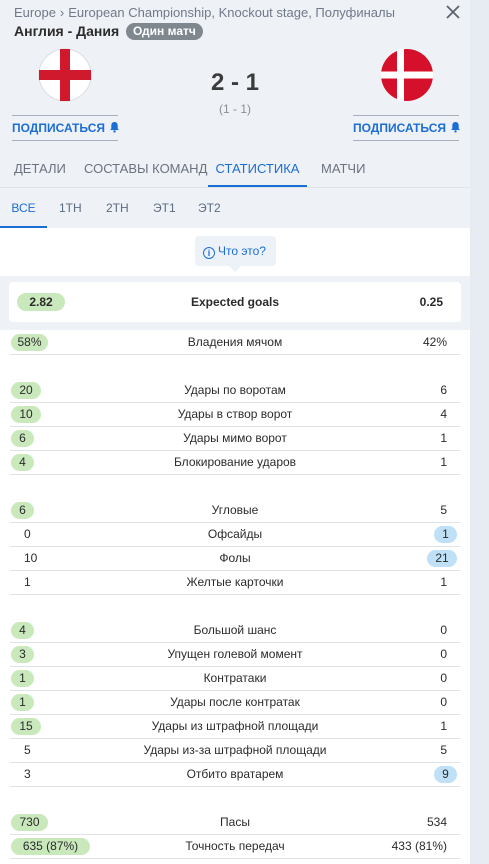 This screenshot has width=489, height=864. Describe the element at coordinates (22, 510) in the screenshot. I see `home-stat-value: 6` at that location.